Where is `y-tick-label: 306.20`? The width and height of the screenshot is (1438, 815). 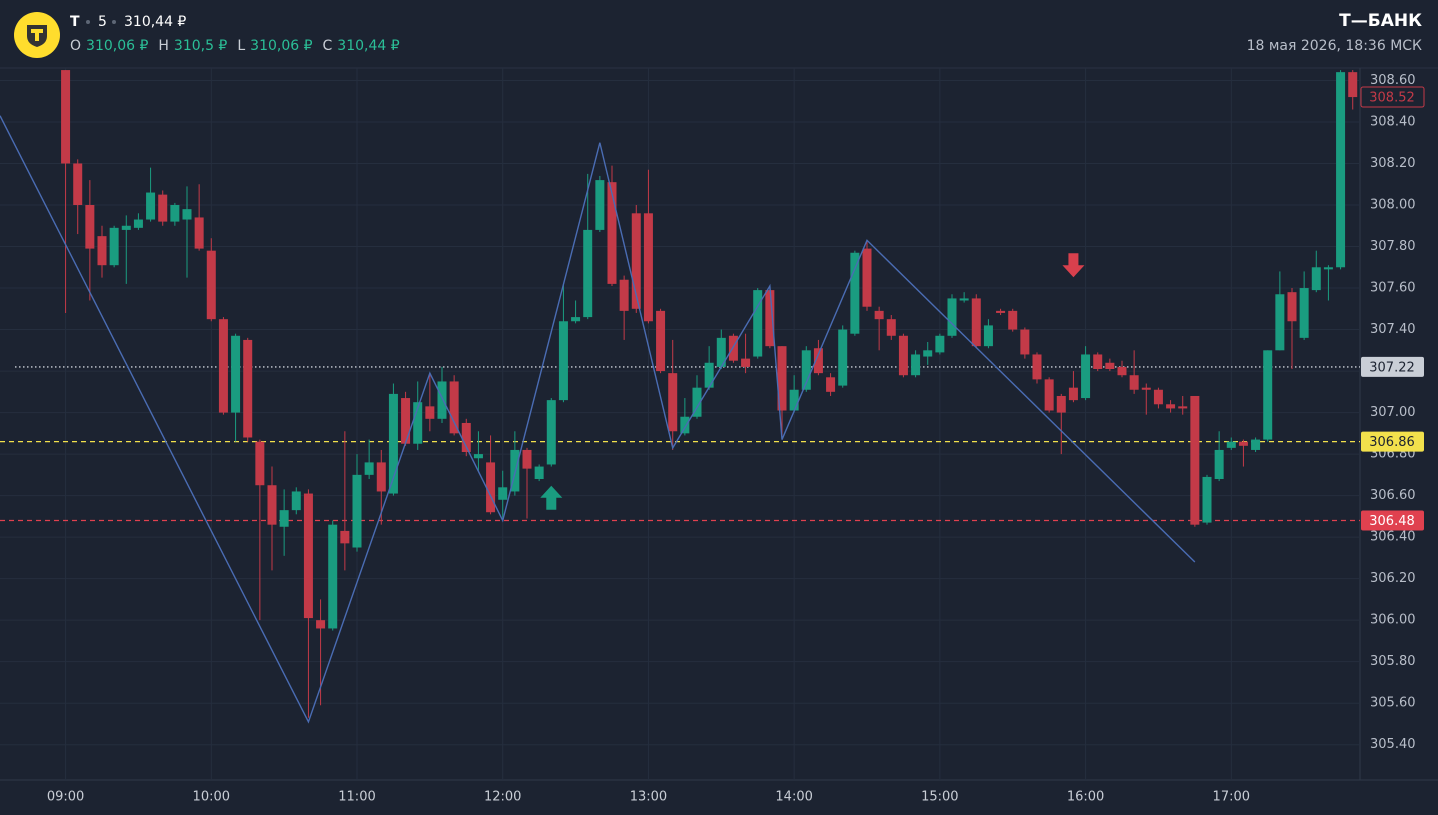
y-tick-label: 306.20 is located at coordinates (1393, 578).